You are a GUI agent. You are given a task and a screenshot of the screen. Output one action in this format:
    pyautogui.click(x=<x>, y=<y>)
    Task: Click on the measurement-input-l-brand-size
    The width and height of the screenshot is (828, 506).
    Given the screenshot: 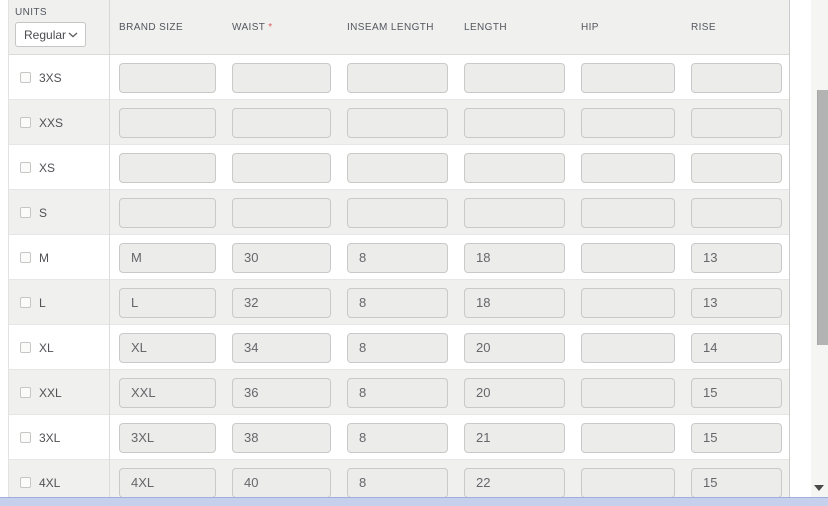 What is the action you would take?
    pyautogui.click(x=167, y=302)
    